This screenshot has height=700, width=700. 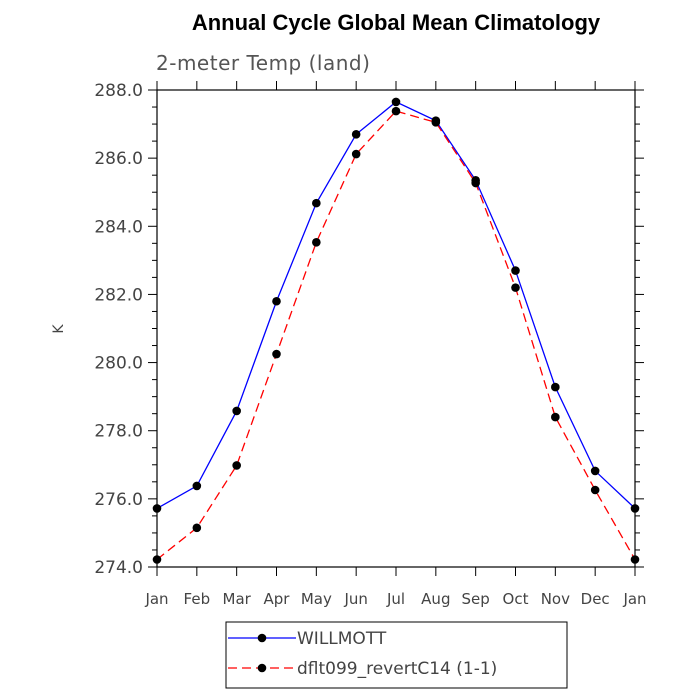 What do you see at coordinates (396, 22) in the screenshot?
I see `chart-title: Annual Cycle Global Mean Climatology` at bounding box center [396, 22].